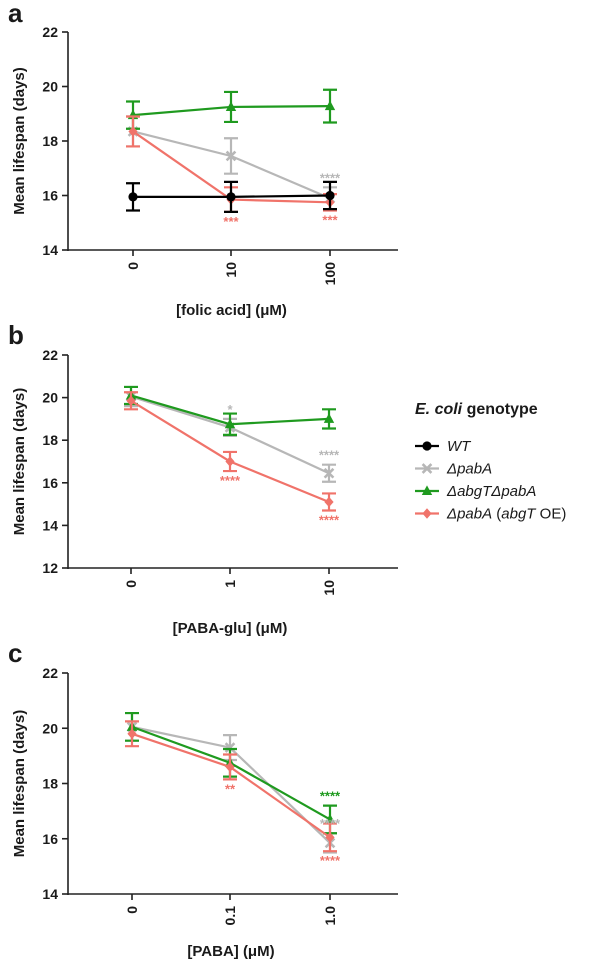 Image resolution: width=595 pixels, height=966 pixels. I want to click on legend-label-part: ΔabgTΔpabA, so click(491, 491).